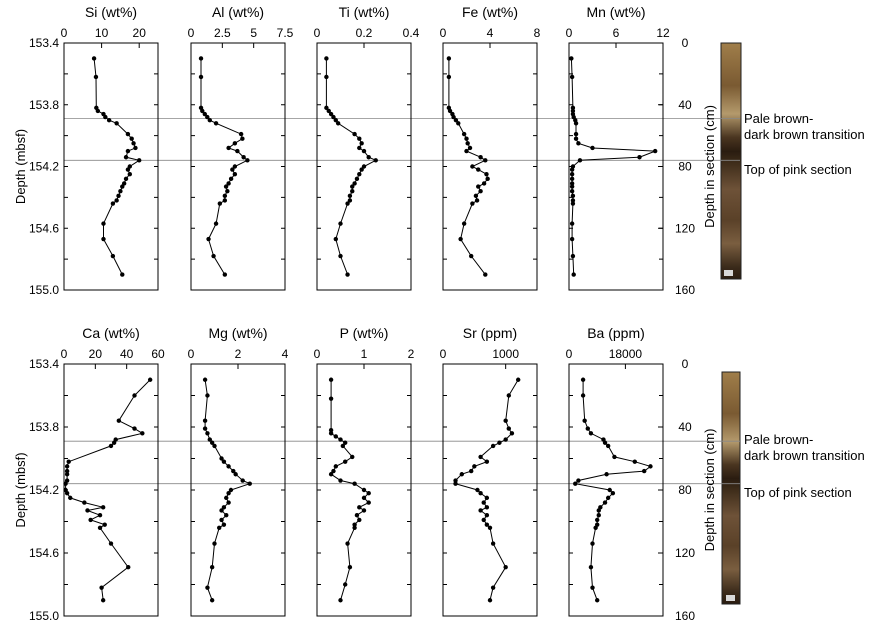  Describe the element at coordinates (411, 33) in the screenshot. I see `x-tick-label-0-2-2: 0.4` at that location.